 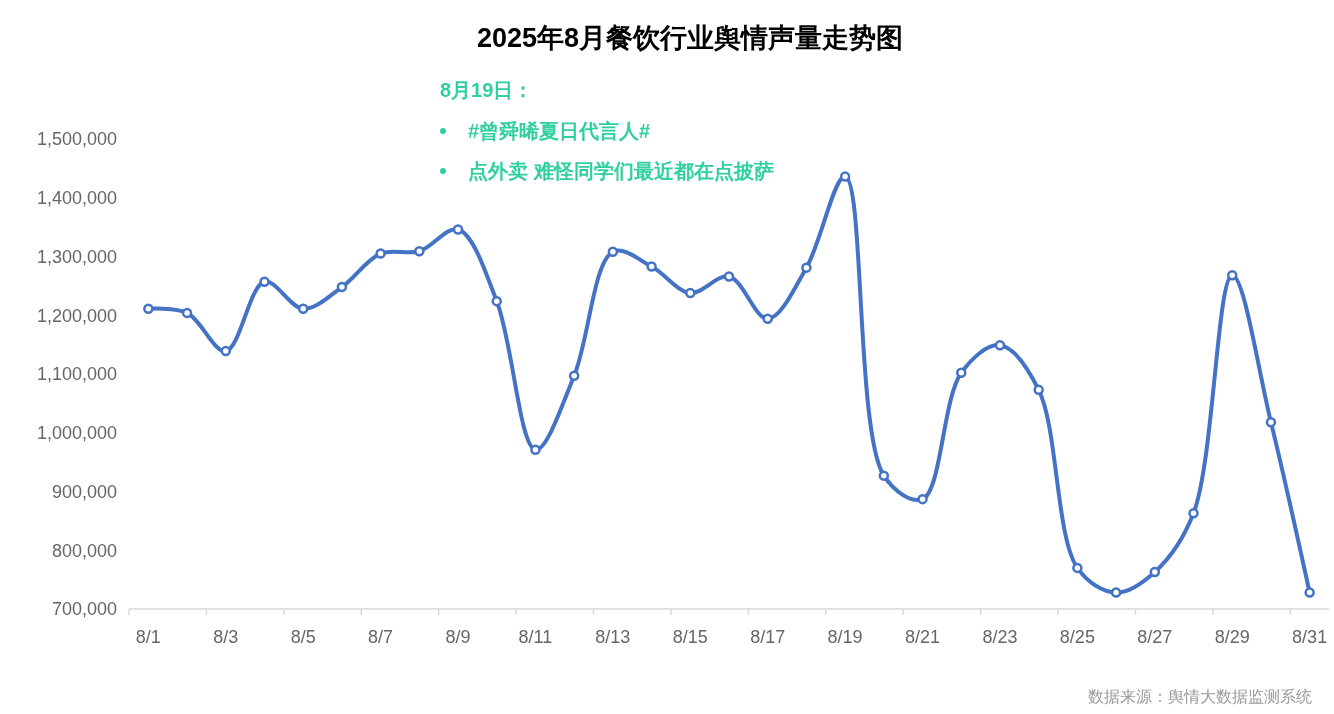 What do you see at coordinates (923, 637) in the screenshot?
I see `x-tick-label: 8/21` at bounding box center [923, 637].